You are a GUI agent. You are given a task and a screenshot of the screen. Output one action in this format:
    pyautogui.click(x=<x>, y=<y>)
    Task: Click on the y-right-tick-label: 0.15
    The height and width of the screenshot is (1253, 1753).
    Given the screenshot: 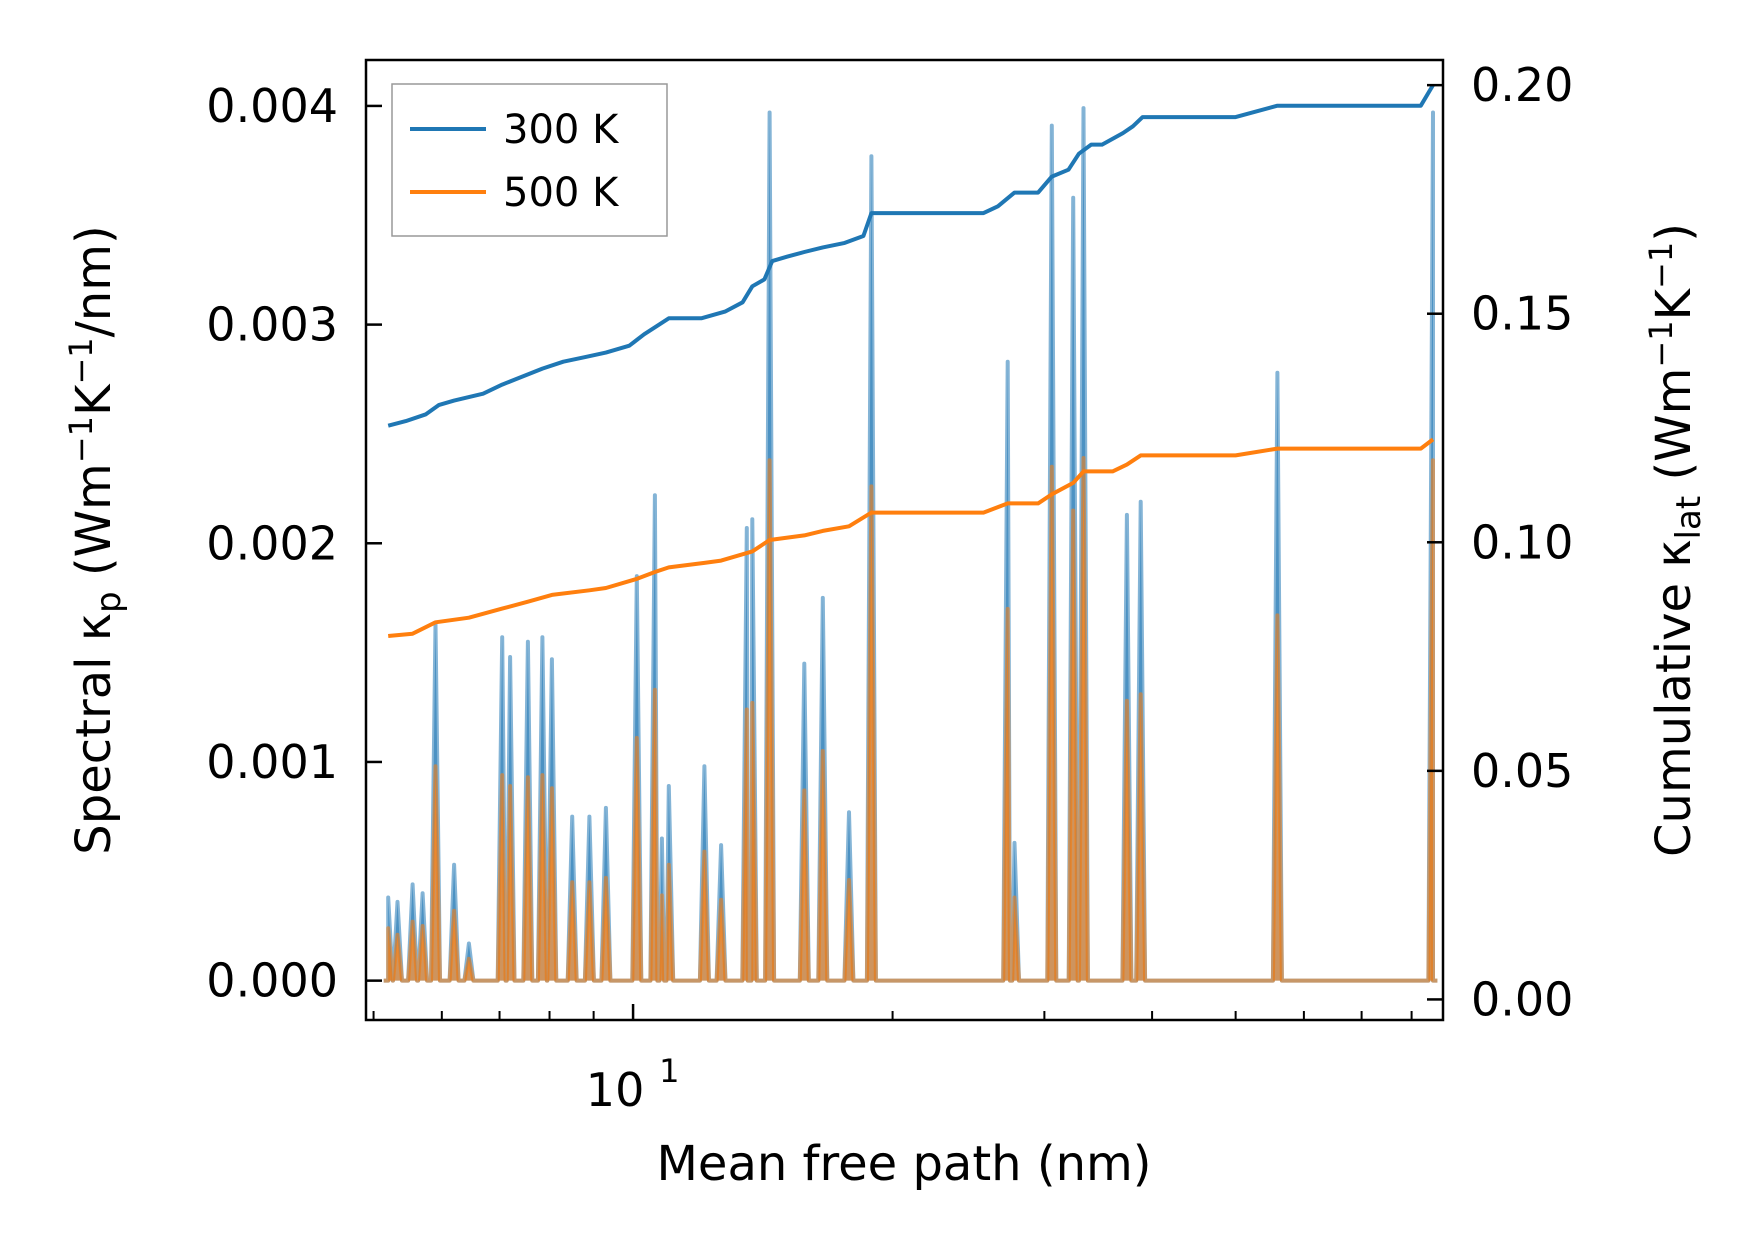 What is the action you would take?
    pyautogui.click(x=1522, y=314)
    